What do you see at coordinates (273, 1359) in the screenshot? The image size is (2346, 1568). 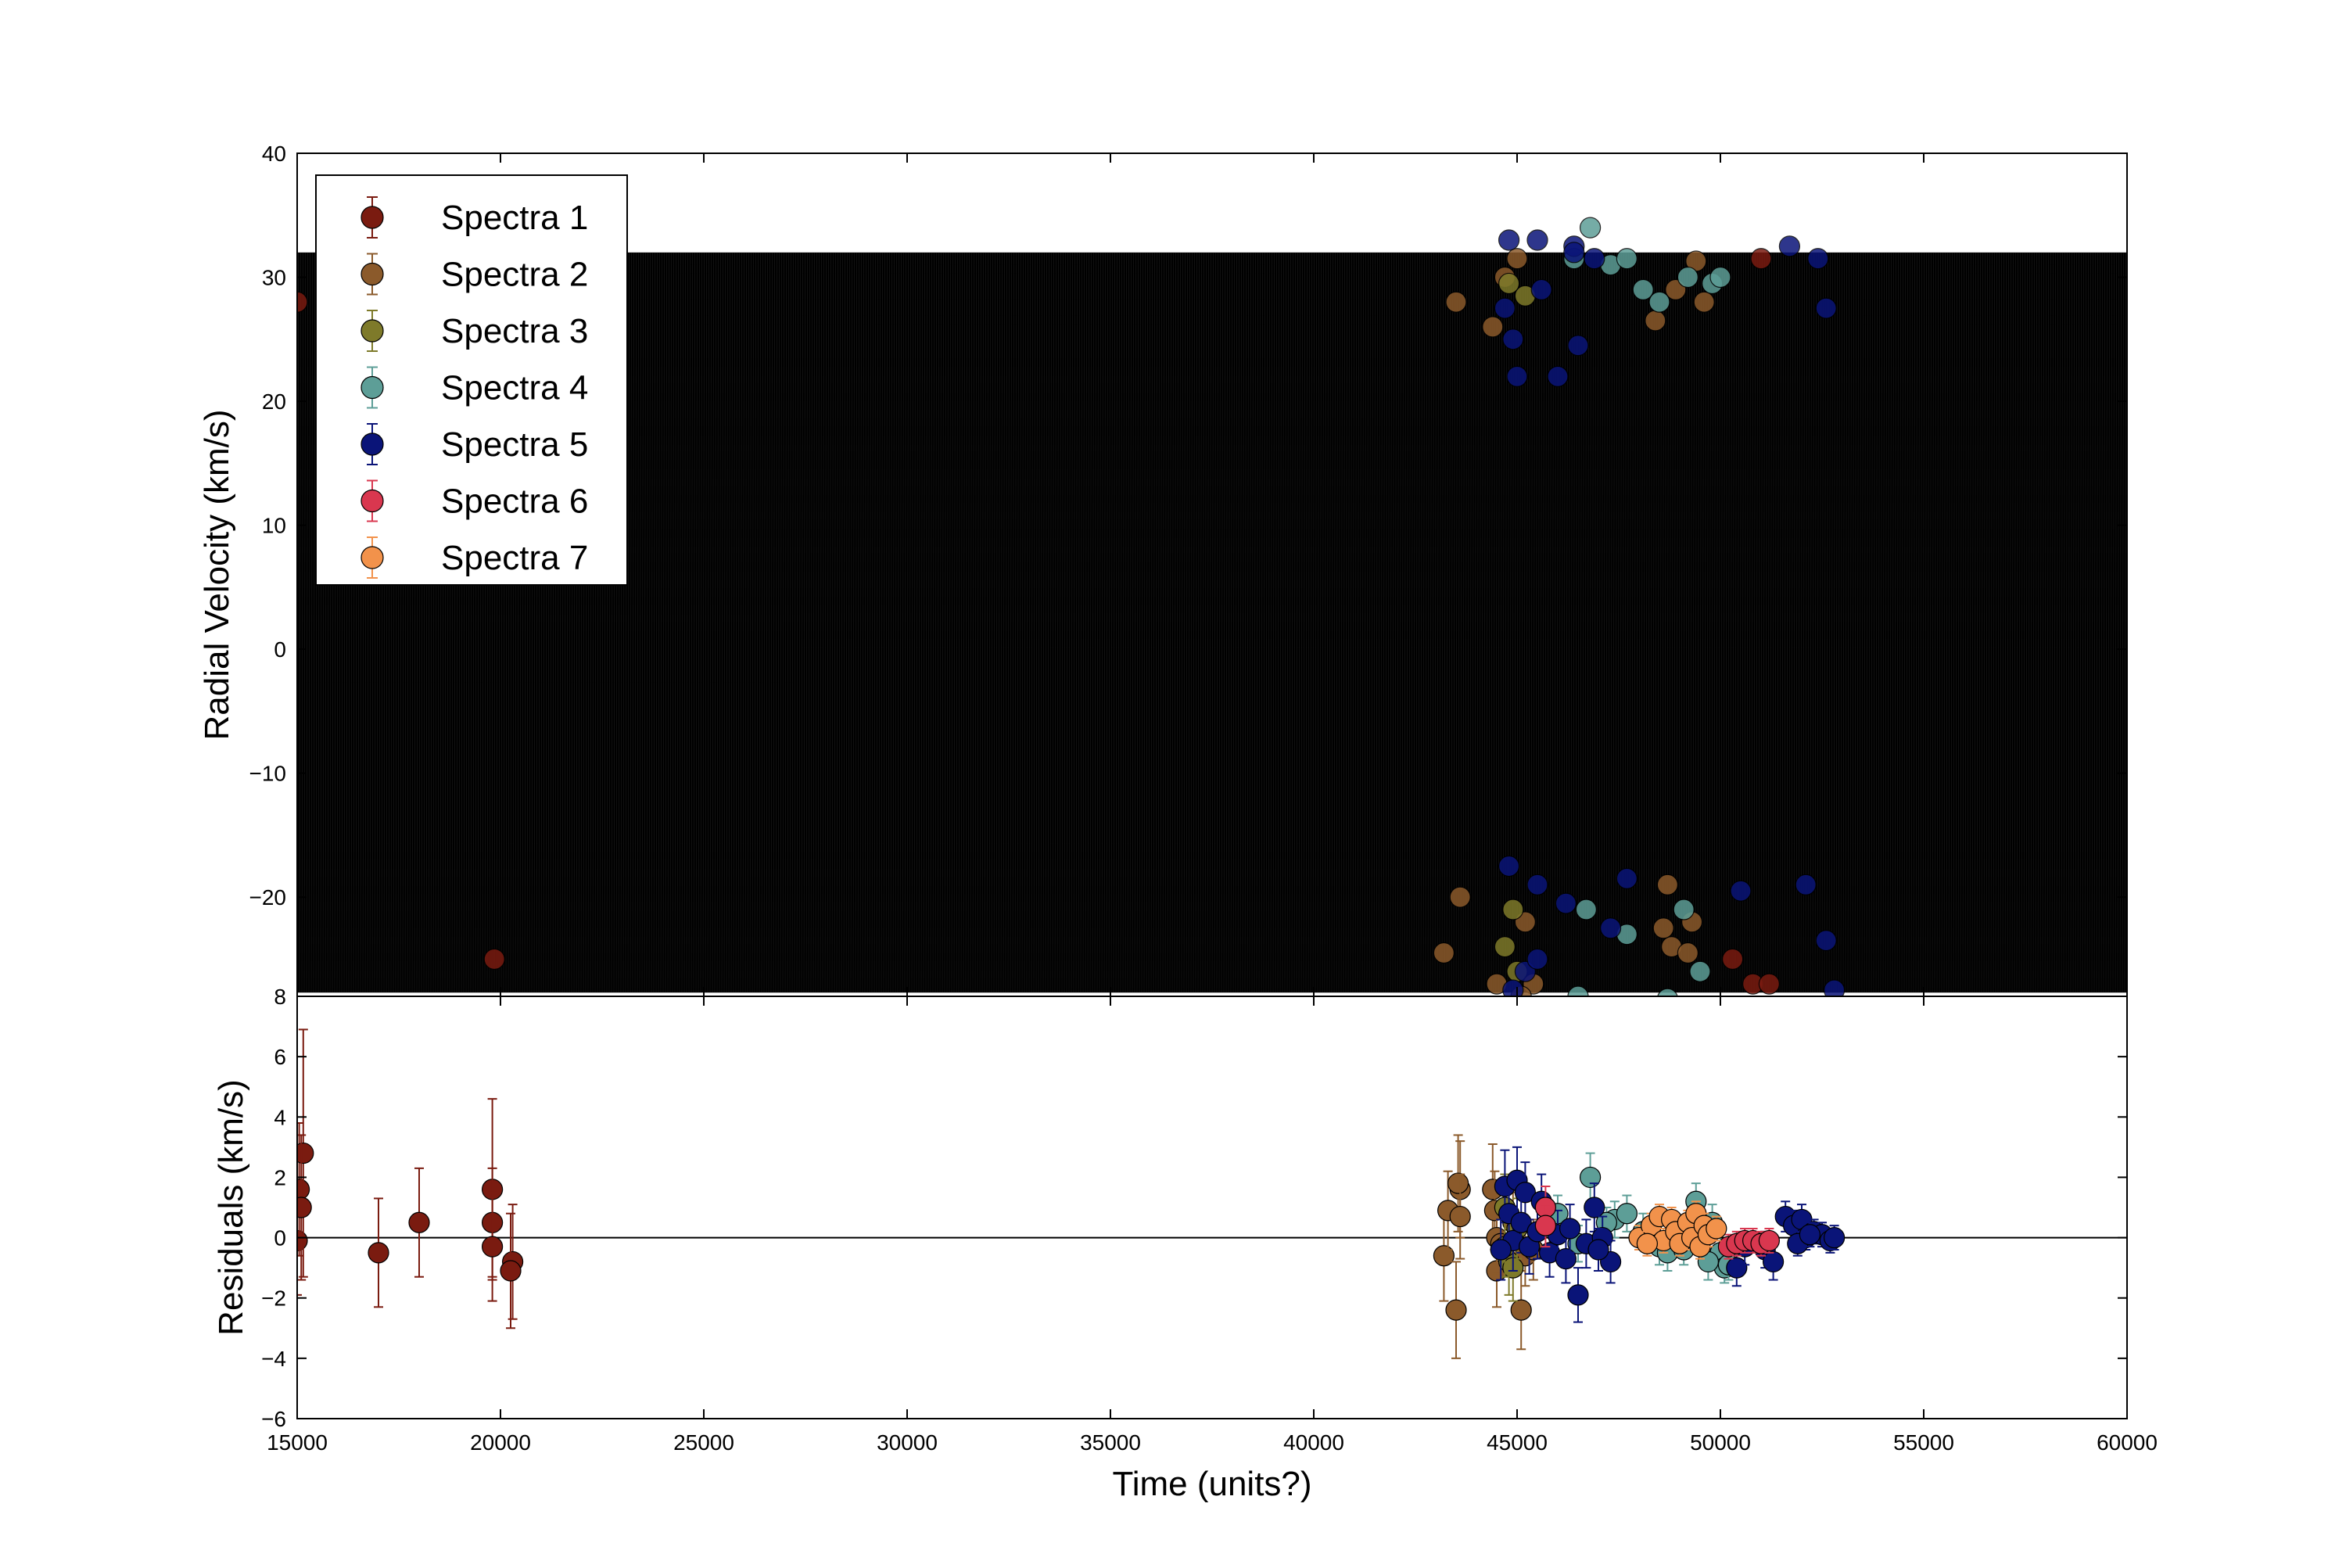 I see `residual-y-tick-label: −4` at bounding box center [273, 1359].